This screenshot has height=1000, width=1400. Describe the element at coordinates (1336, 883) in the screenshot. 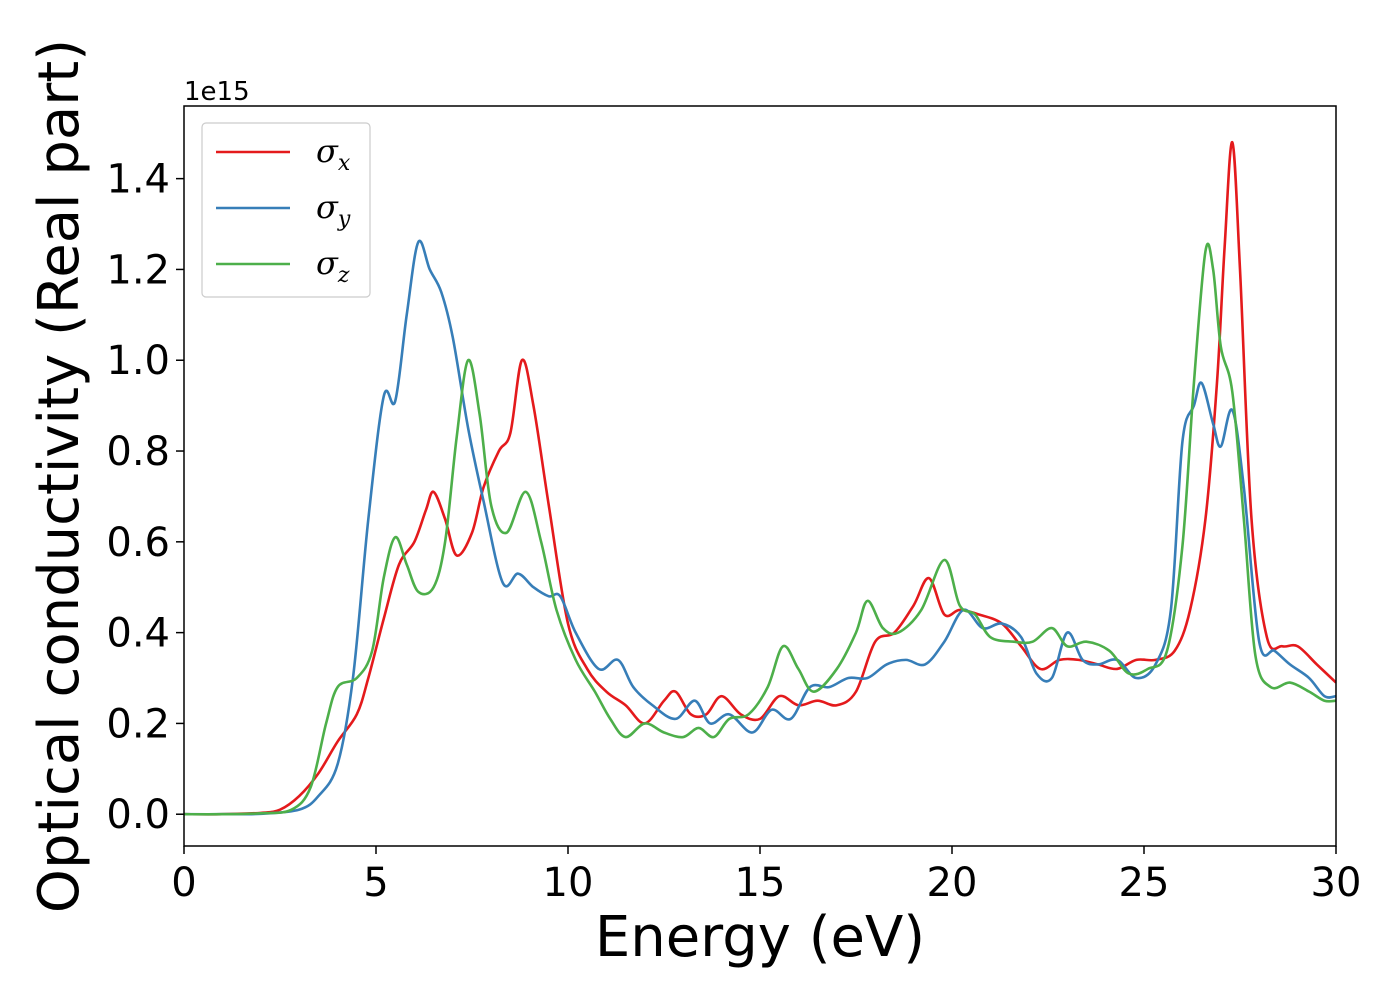

I see `x-tick-label: 30` at that location.